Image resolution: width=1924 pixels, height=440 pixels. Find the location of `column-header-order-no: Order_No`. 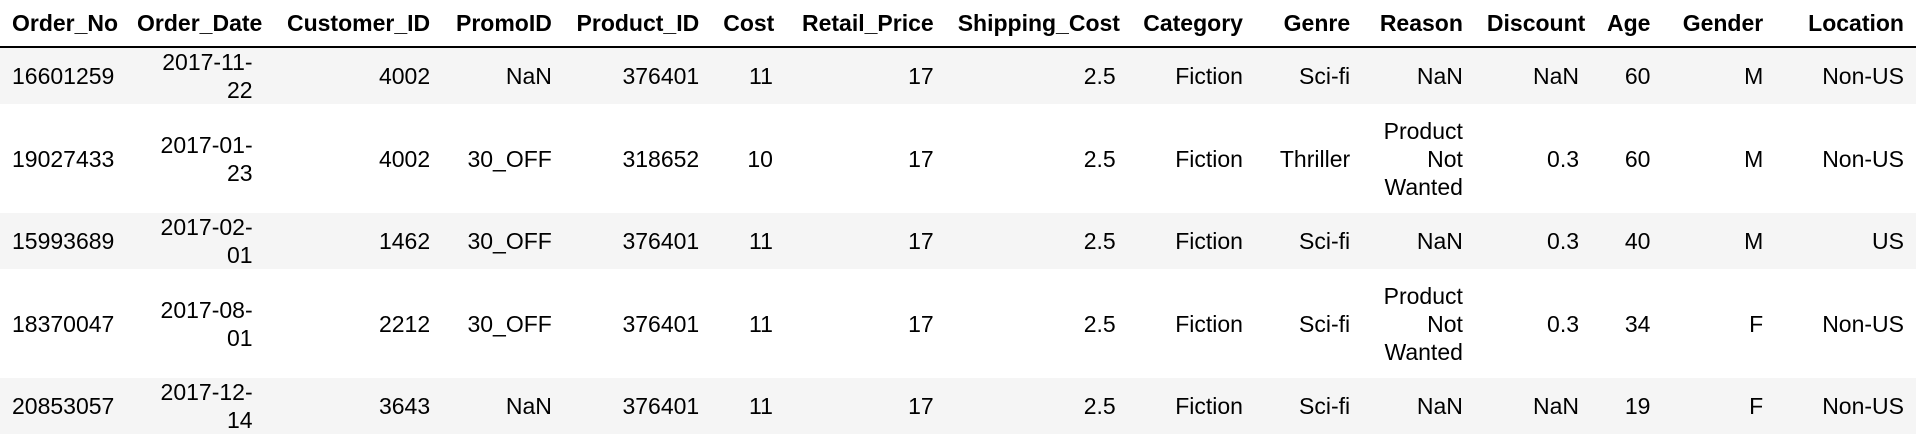

column-header-order-no: Order_No is located at coordinates (63, 24).